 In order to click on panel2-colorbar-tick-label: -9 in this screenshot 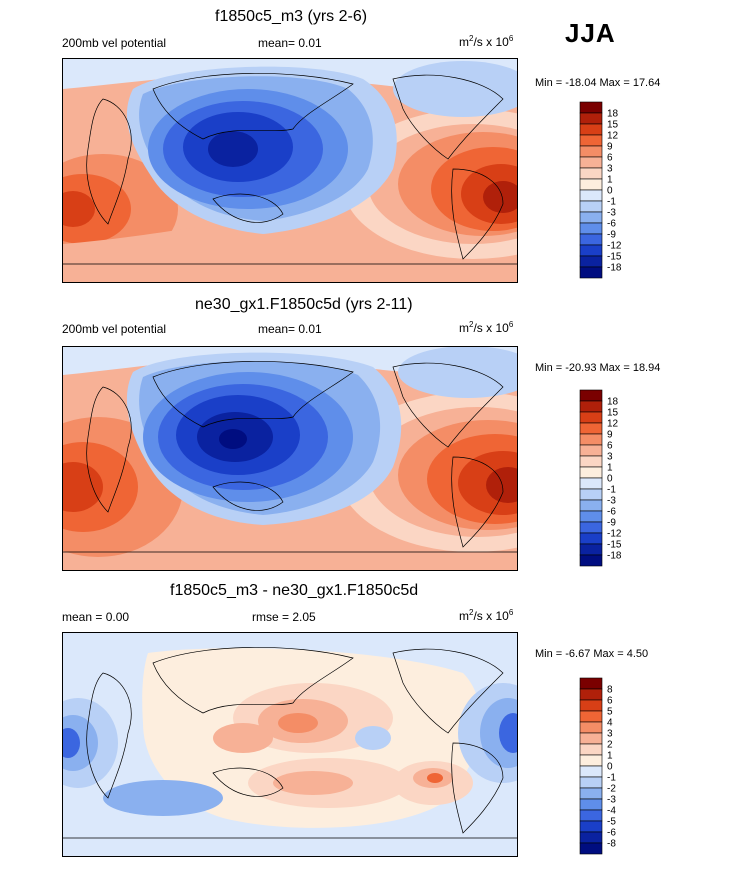, I will do `click(611, 523)`.